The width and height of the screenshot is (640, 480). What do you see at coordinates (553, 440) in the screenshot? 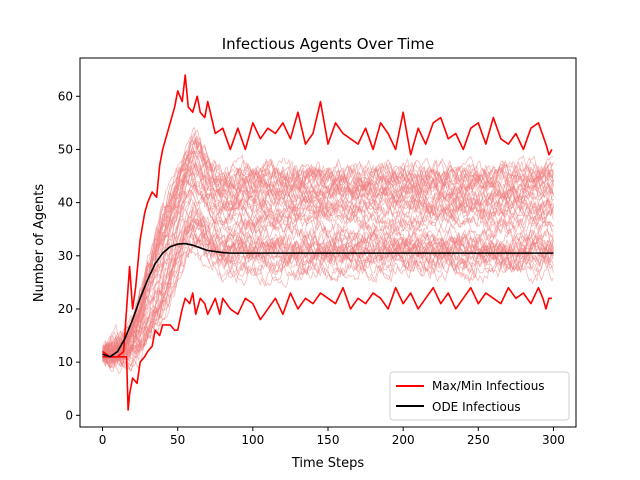
I see `x-tick-label: 300` at bounding box center [553, 440].